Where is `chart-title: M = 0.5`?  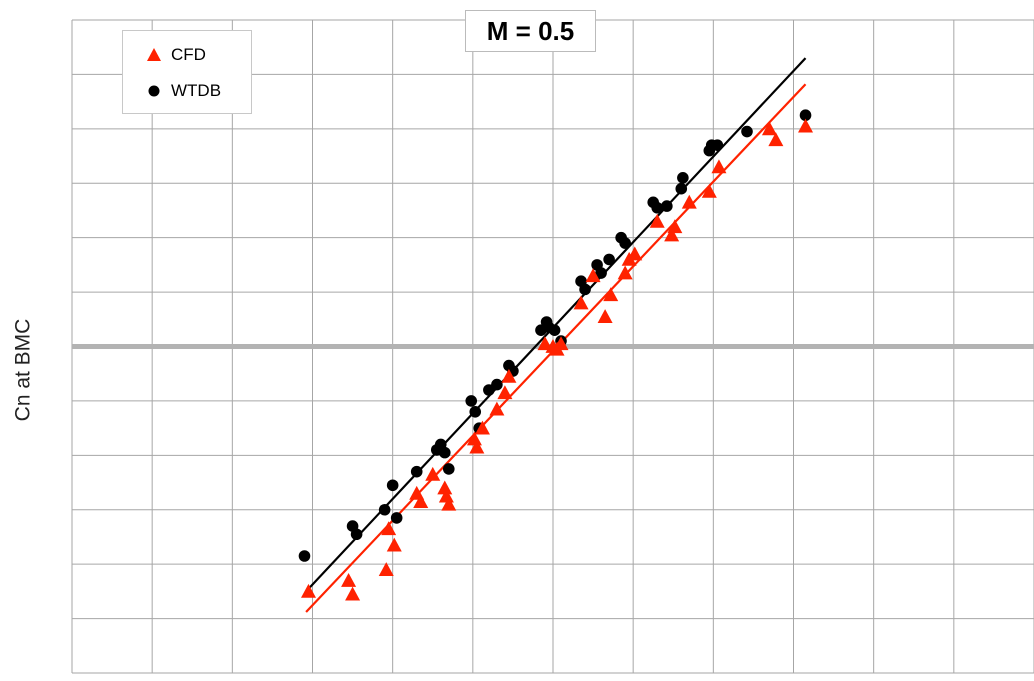 chart-title: M = 0.5 is located at coordinates (530, 31).